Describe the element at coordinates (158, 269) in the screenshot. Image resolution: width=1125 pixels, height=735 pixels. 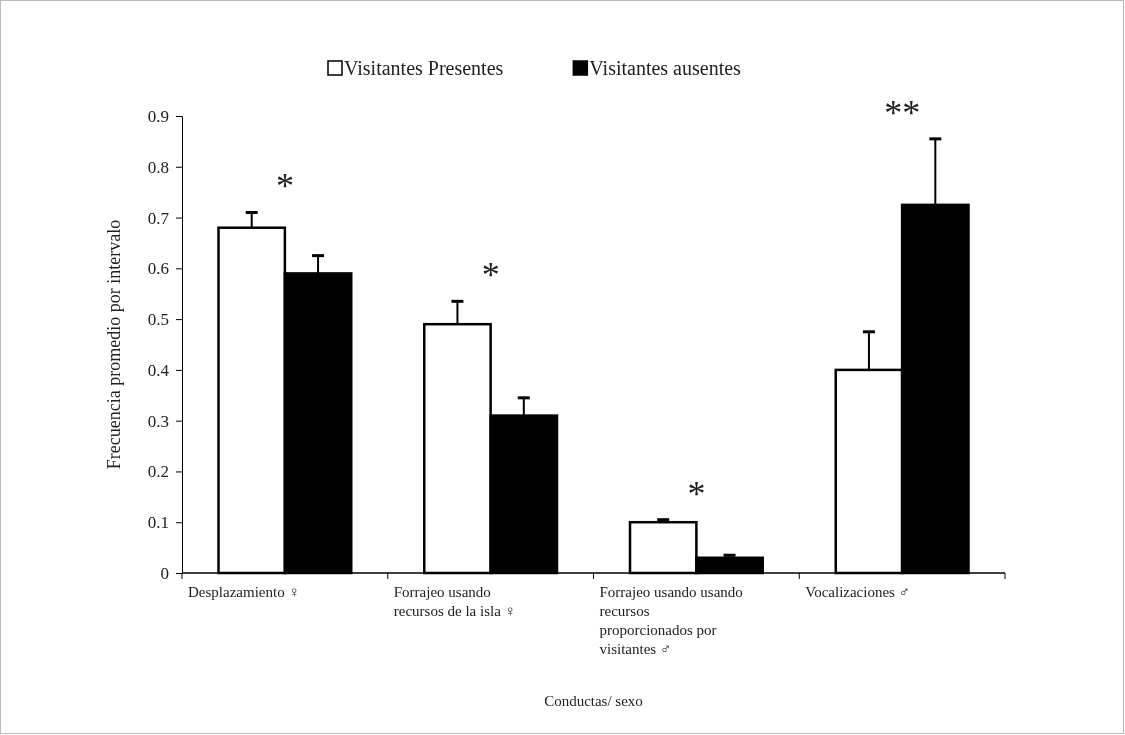
I see `y-tick-label: 0.6` at that location.